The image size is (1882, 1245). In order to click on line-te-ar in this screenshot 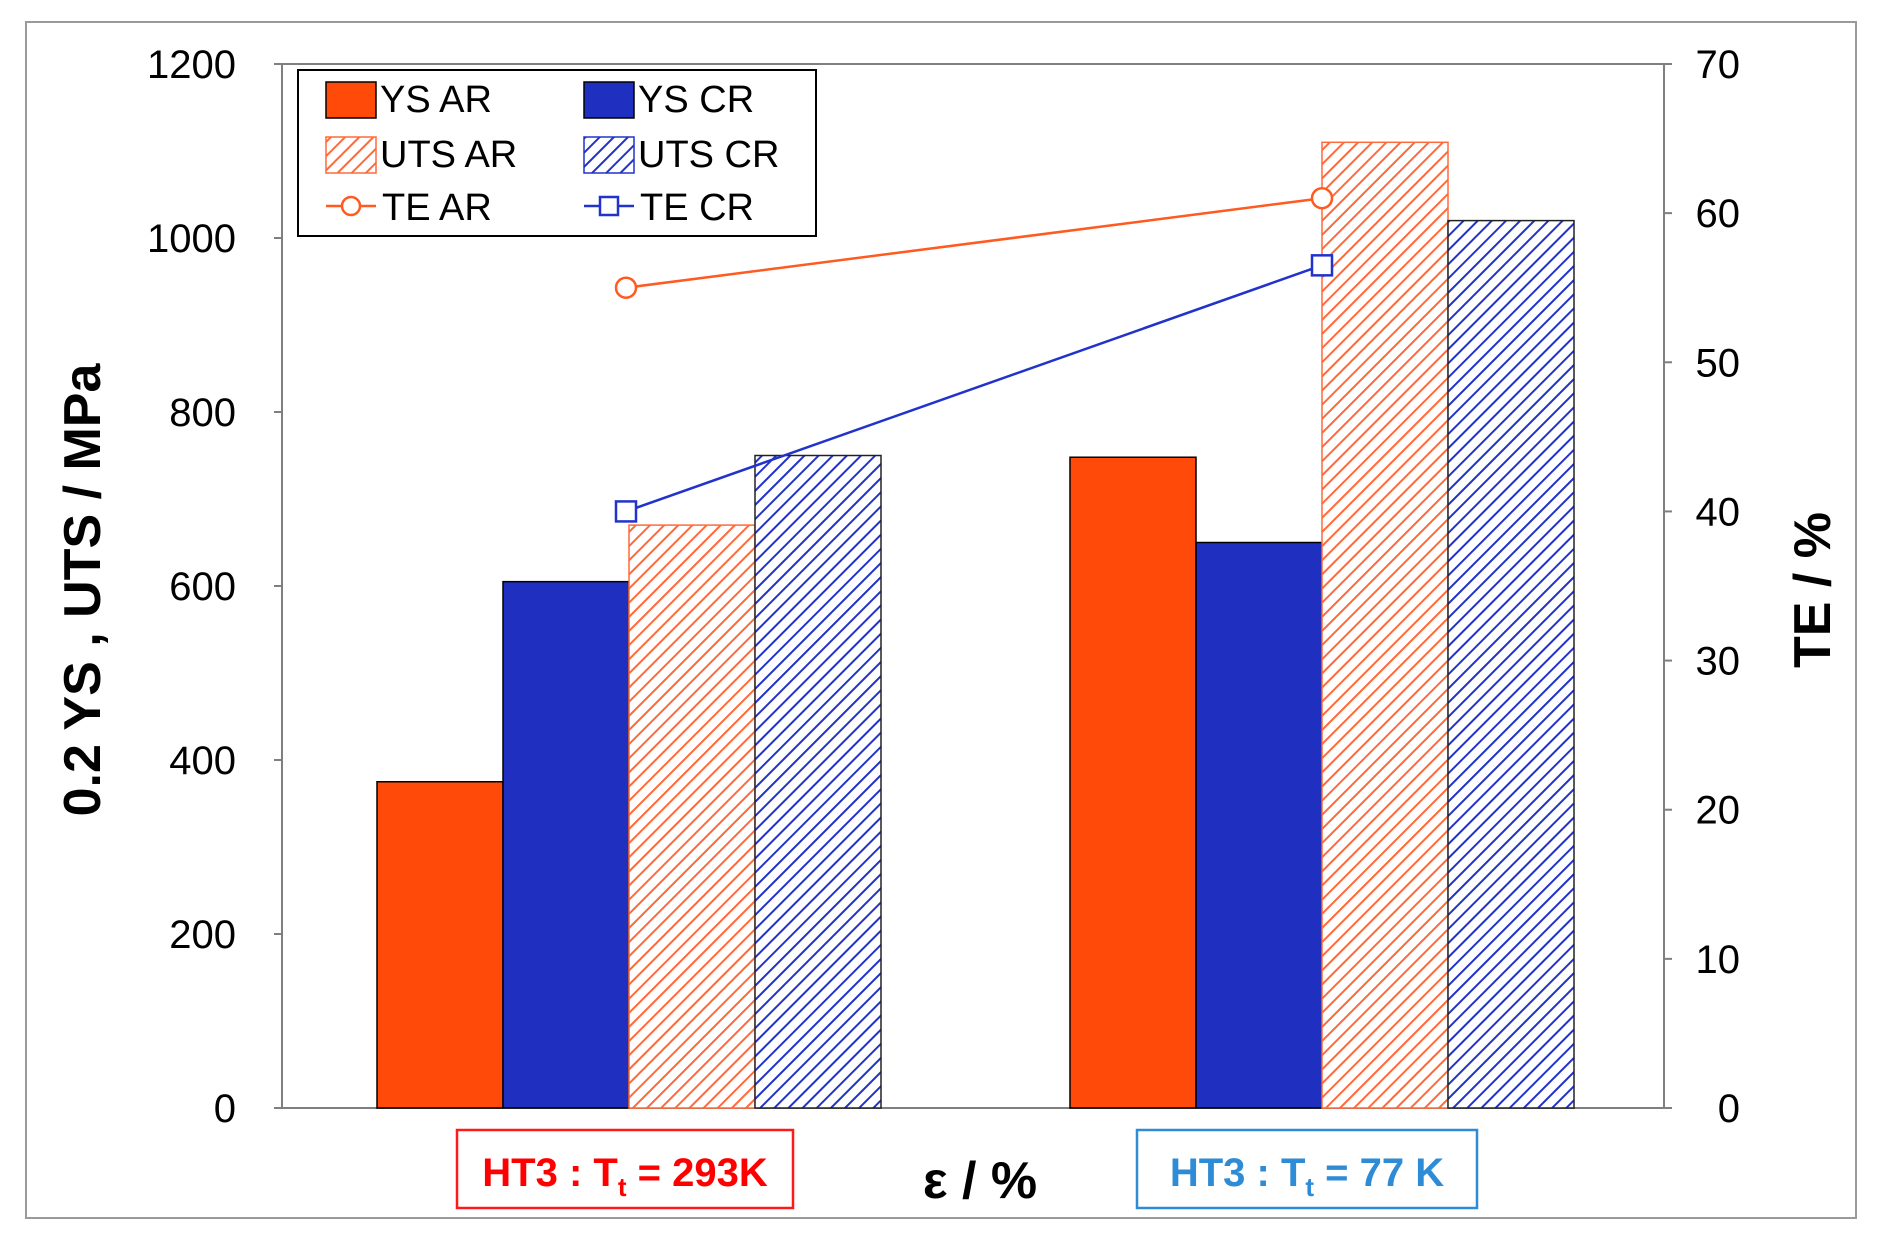, I will do `click(974, 242)`.